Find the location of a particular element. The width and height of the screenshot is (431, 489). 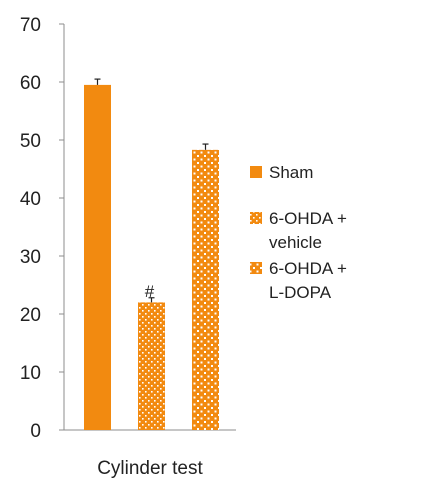

legend-label: vehicle is located at coordinates (295, 242).